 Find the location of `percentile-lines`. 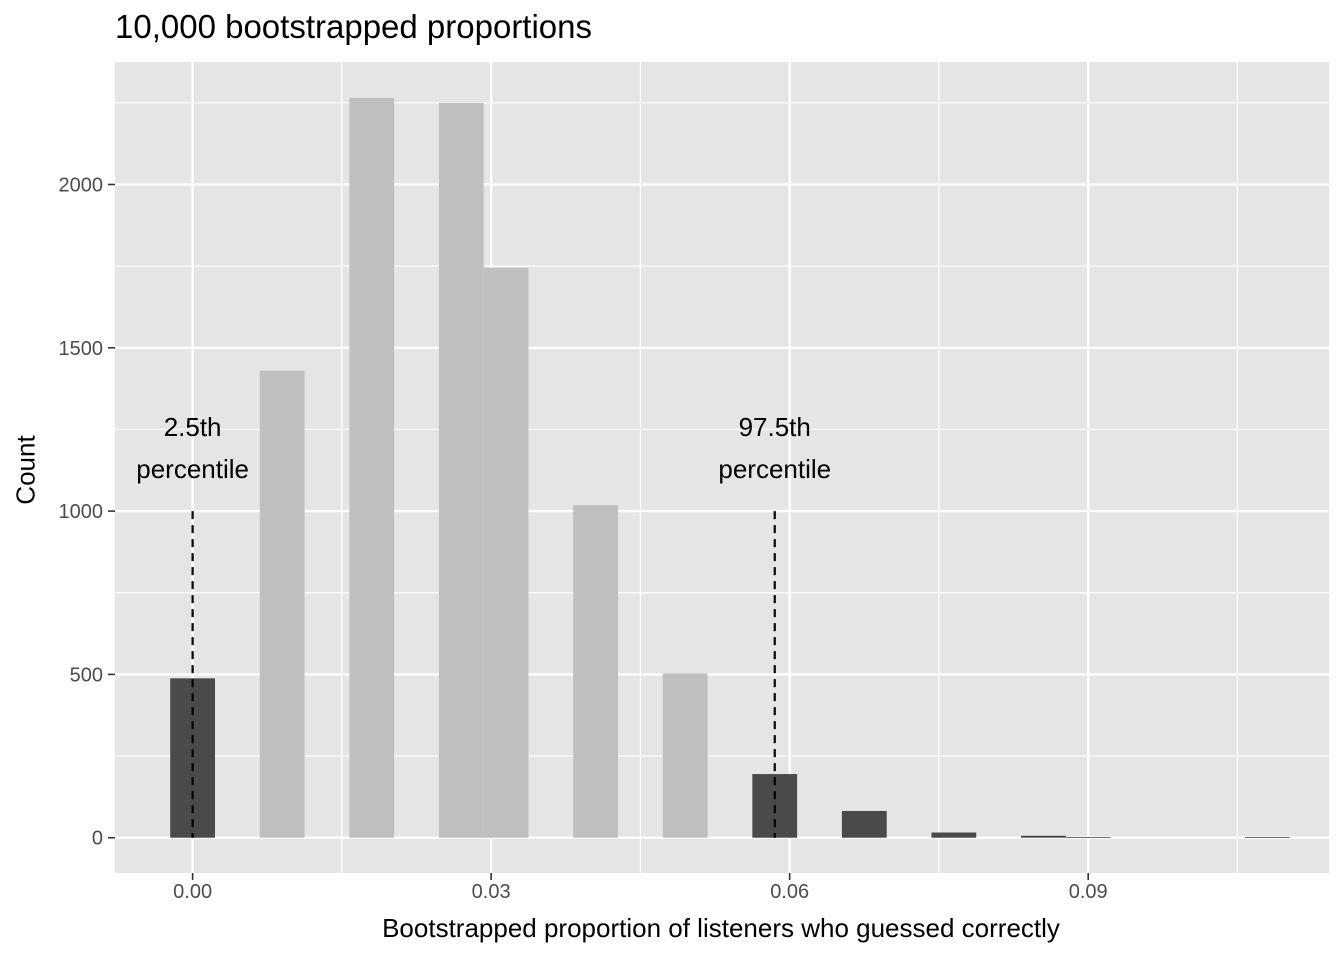

percentile-lines is located at coordinates (483, 674).